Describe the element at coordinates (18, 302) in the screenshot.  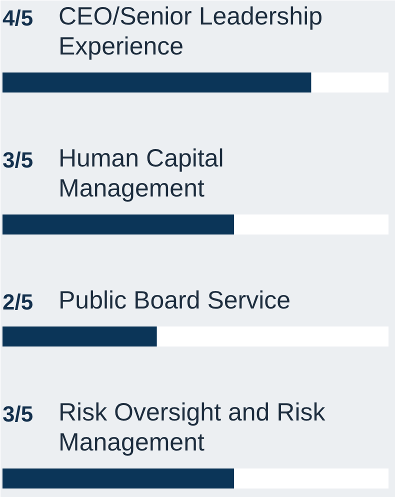
I see `annotation: 2/5` at that location.